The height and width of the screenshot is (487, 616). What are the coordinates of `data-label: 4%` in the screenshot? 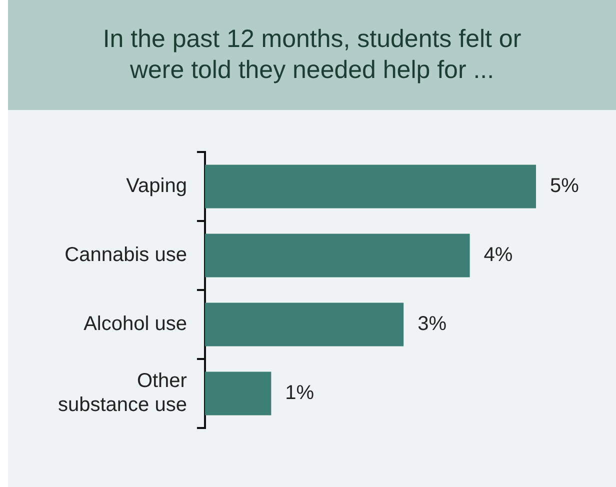 It's located at (498, 255).